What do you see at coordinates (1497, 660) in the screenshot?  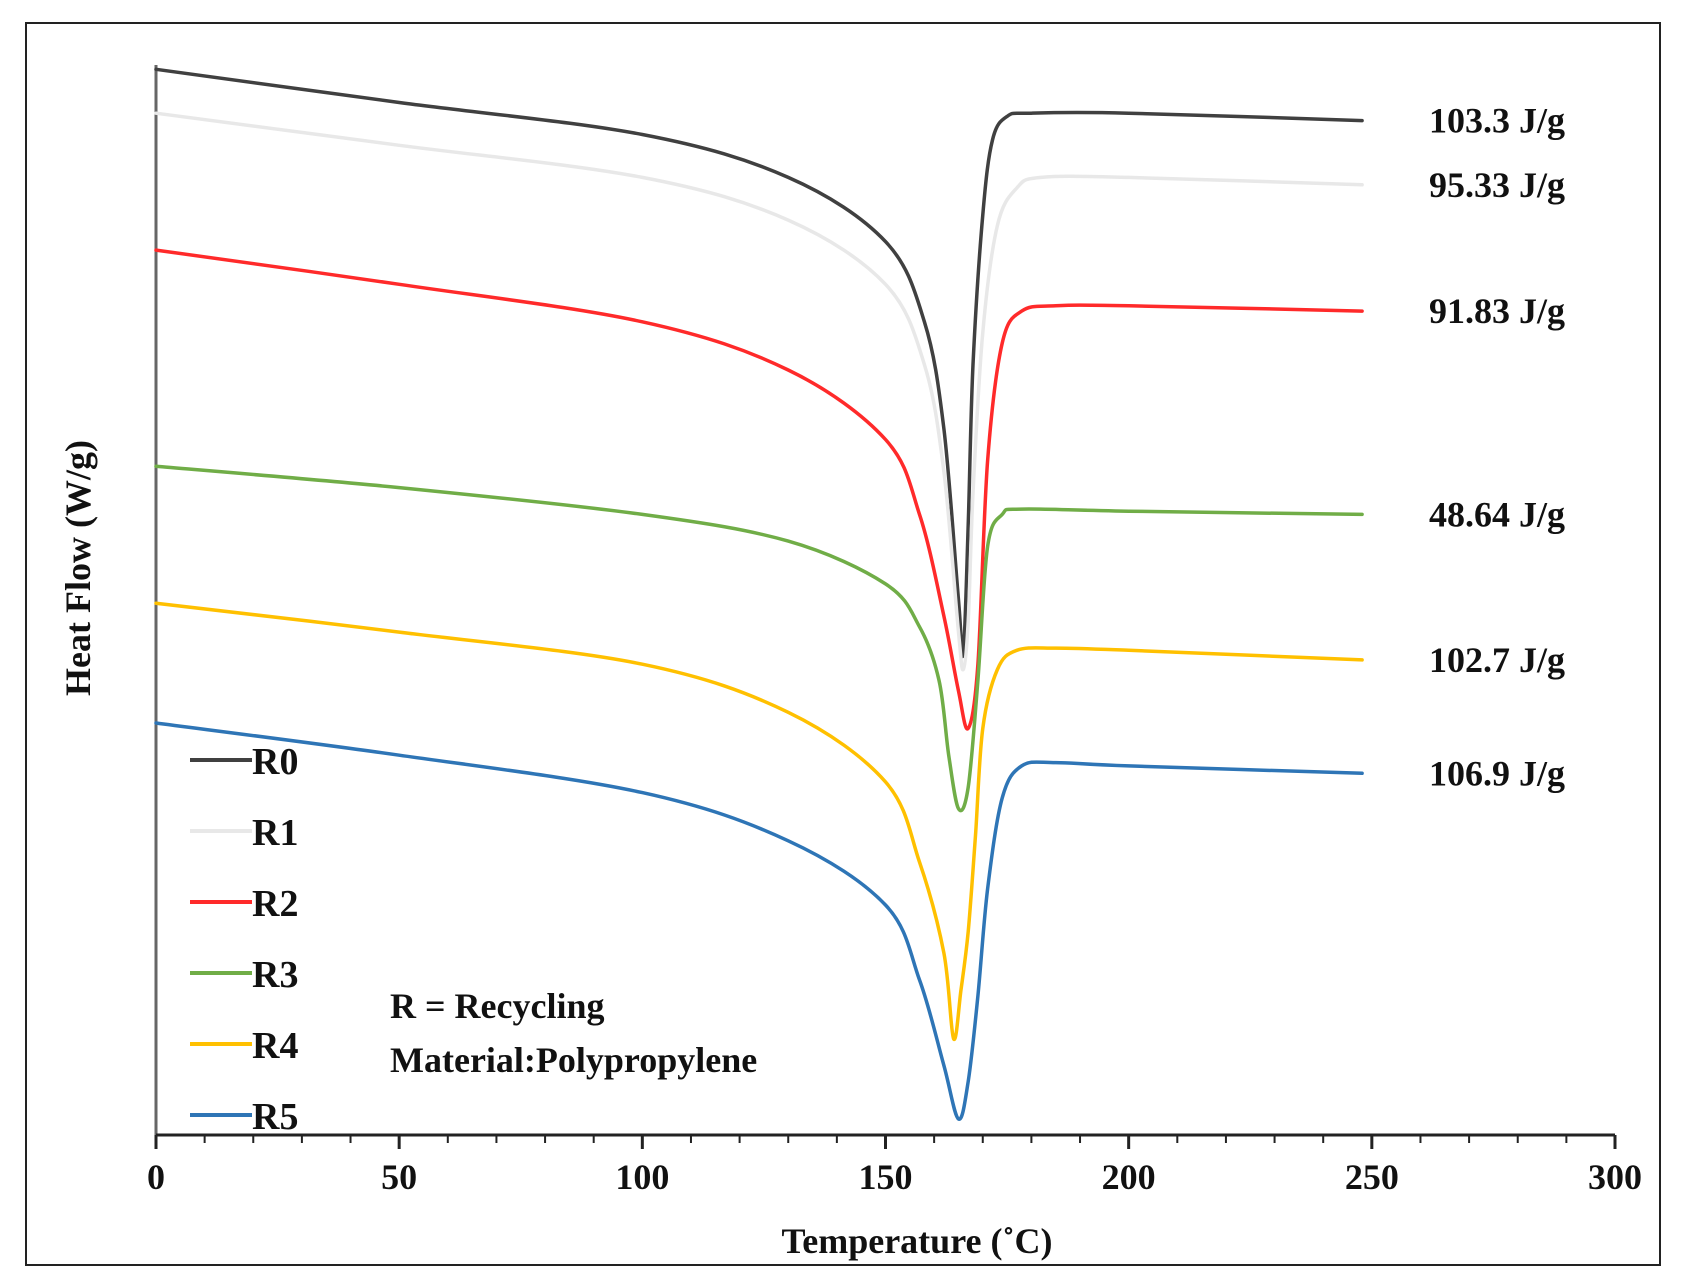 I see `enthalpy-label-r4: 102.7 J/g` at bounding box center [1497, 660].